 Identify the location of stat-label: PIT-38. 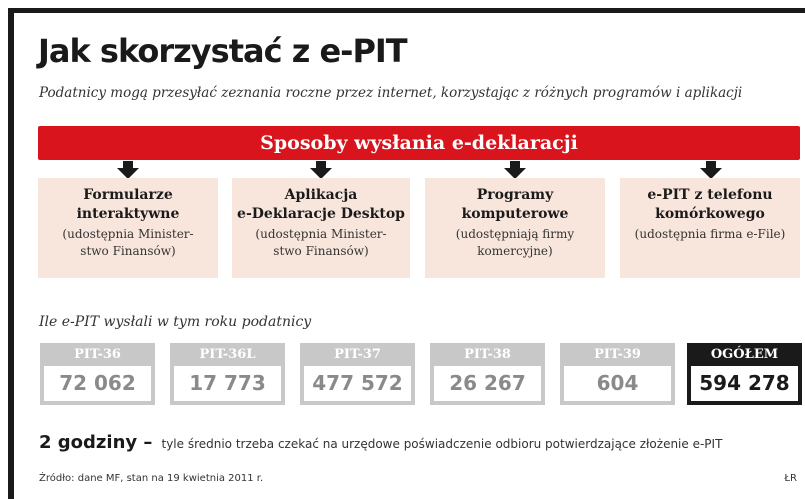
(487, 354).